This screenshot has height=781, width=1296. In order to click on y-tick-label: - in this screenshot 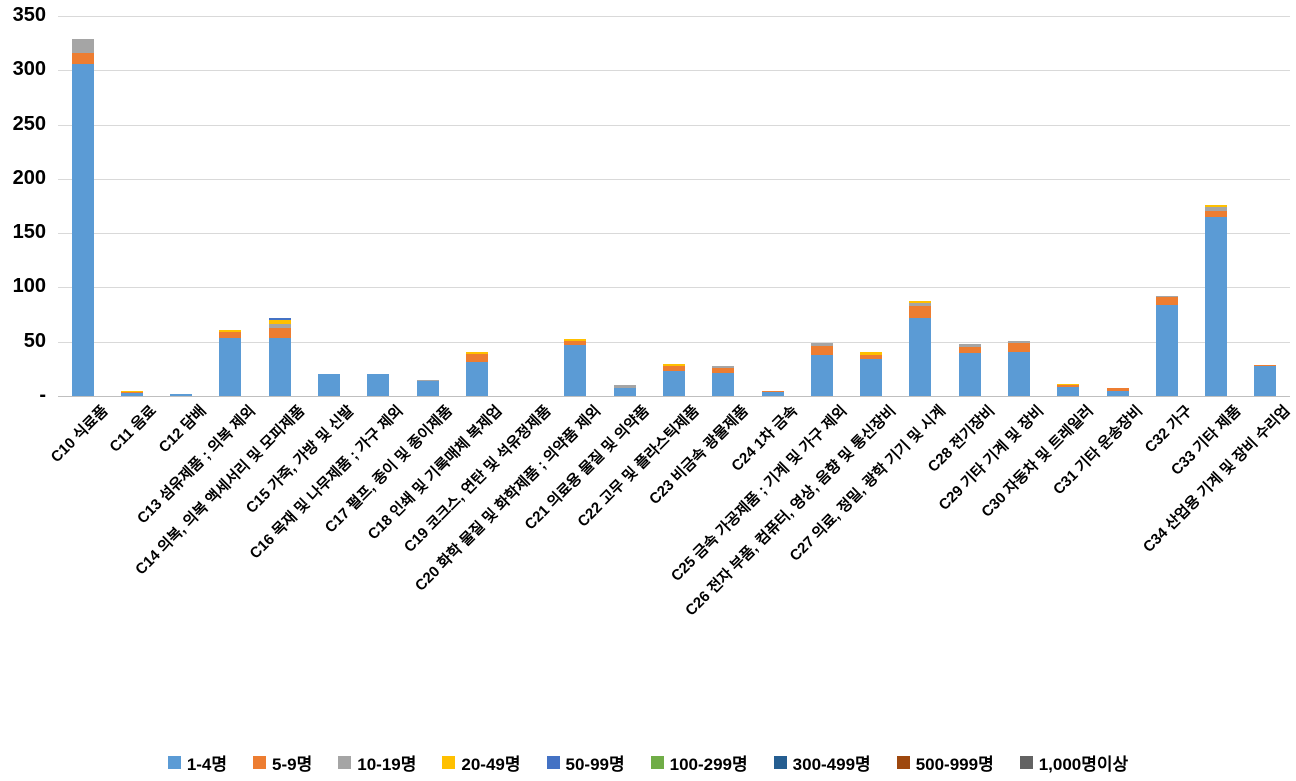, I will do `click(42, 395)`.